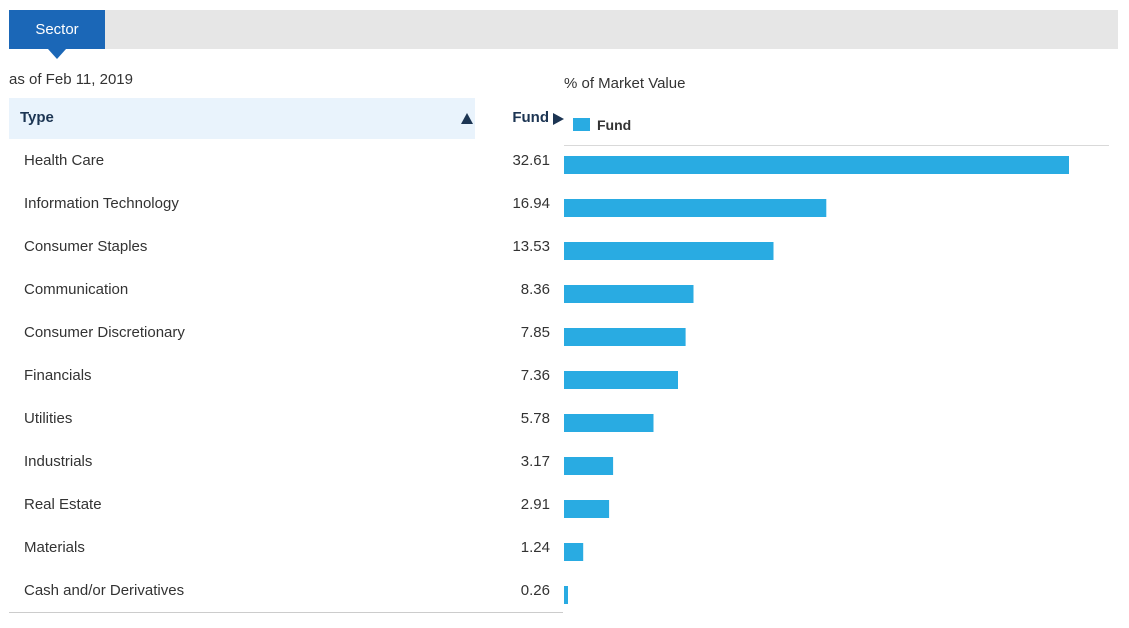 Image resolution: width=1129 pixels, height=628 pixels. Describe the element at coordinates (71, 79) in the screenshot. I see `as-of-date: as of Feb 11, 2019` at that location.